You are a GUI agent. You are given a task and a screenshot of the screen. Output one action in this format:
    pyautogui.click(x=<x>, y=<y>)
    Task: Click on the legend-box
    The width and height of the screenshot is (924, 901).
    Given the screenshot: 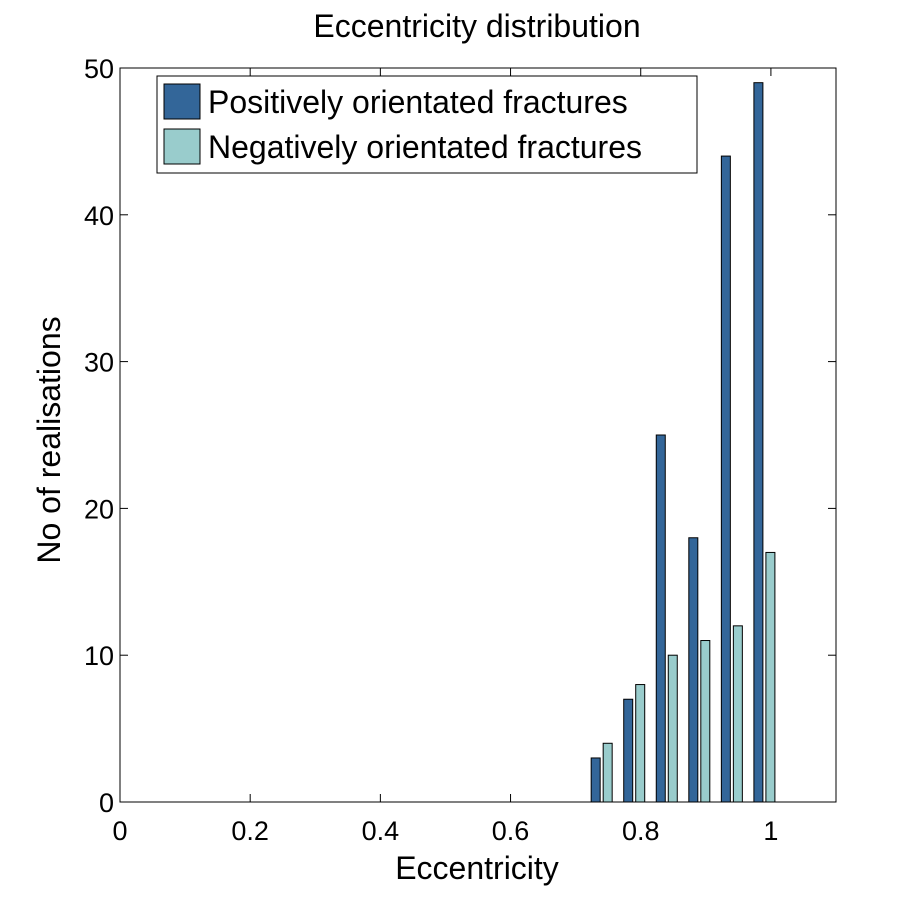 What is the action you would take?
    pyautogui.click(x=427, y=124)
    